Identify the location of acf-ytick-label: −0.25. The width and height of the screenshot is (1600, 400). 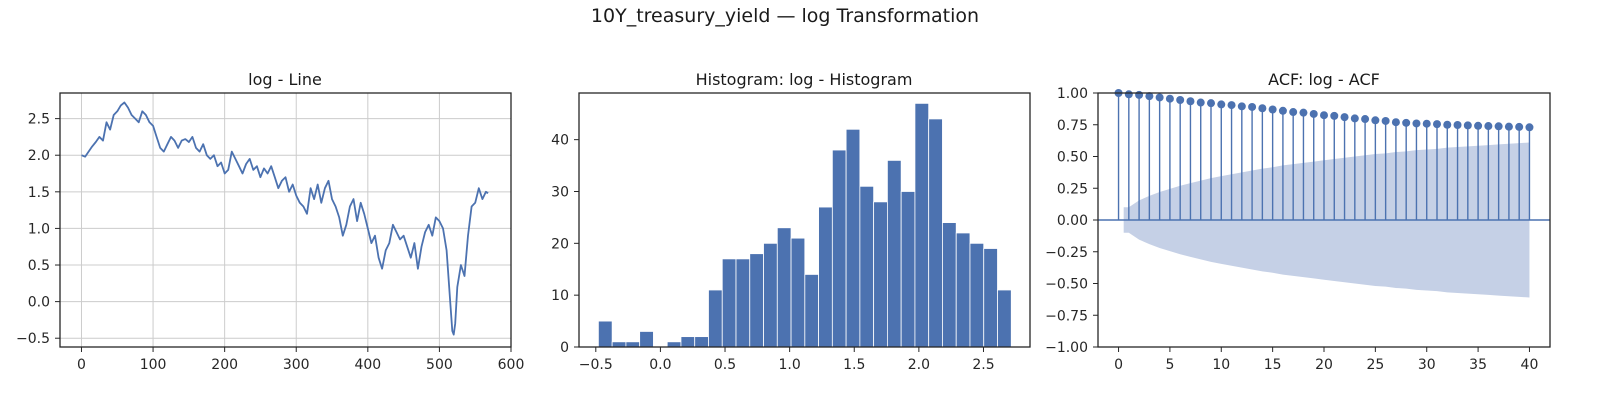
(1066, 253).